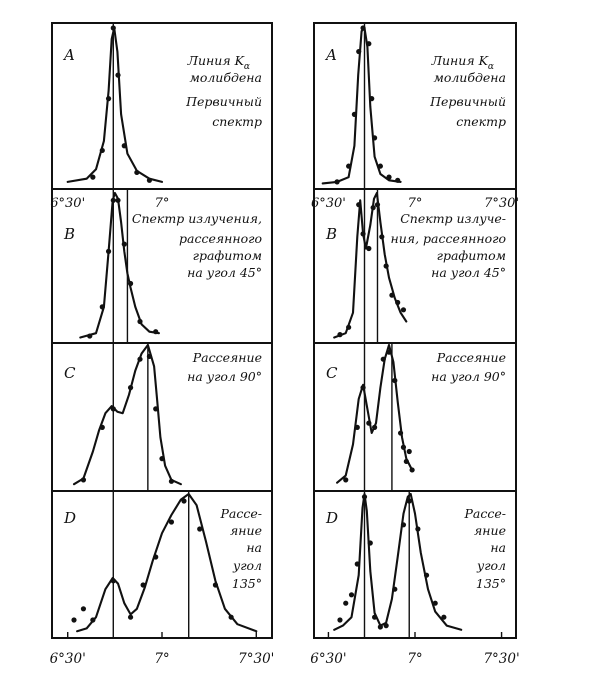  Describe the element at coordinates (246, 530) in the screenshot. I see `panel-annotation: яние` at that location.